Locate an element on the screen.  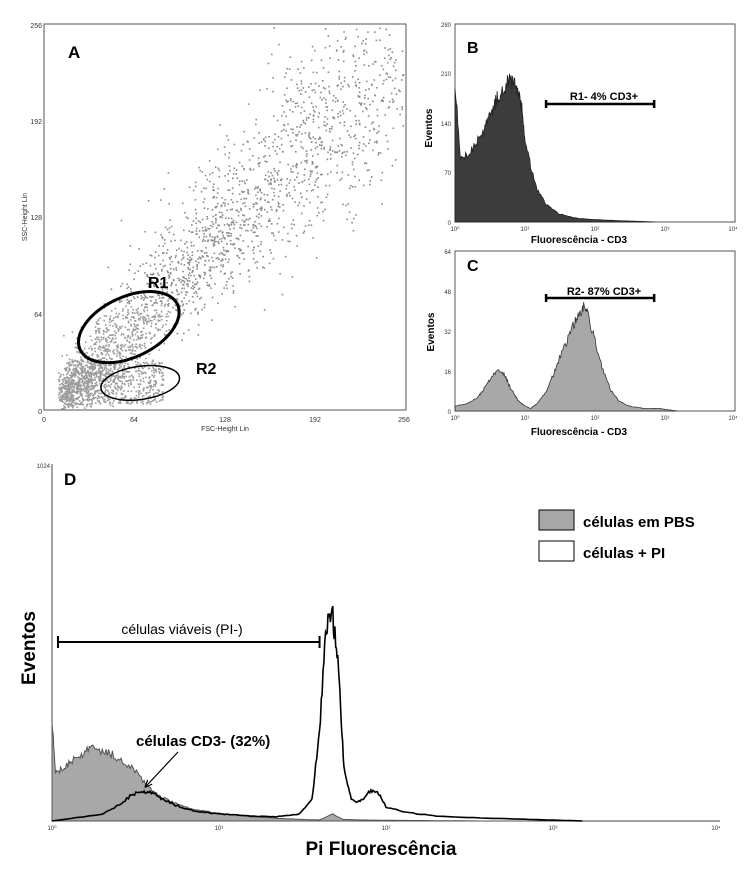
panel-c-ylabel: Eventos is located at coordinates (431, 331).